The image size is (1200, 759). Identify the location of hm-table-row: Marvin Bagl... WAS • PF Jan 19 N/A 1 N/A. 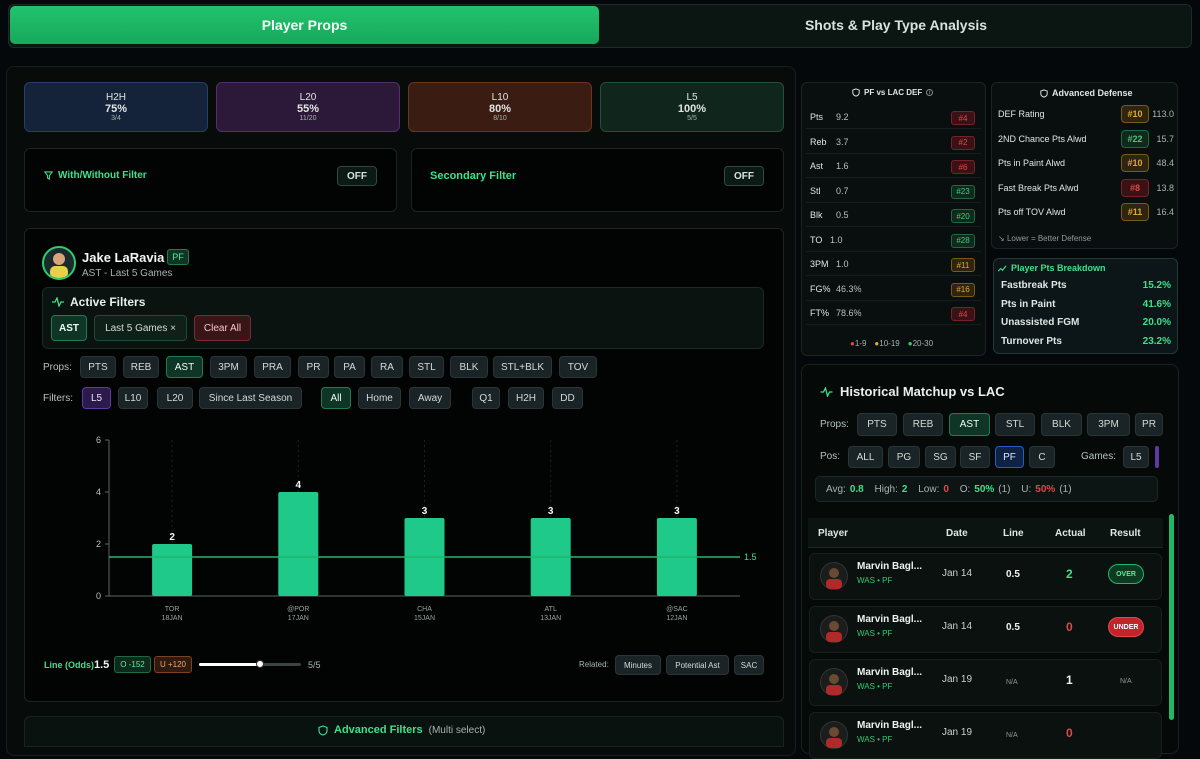
(985, 682).